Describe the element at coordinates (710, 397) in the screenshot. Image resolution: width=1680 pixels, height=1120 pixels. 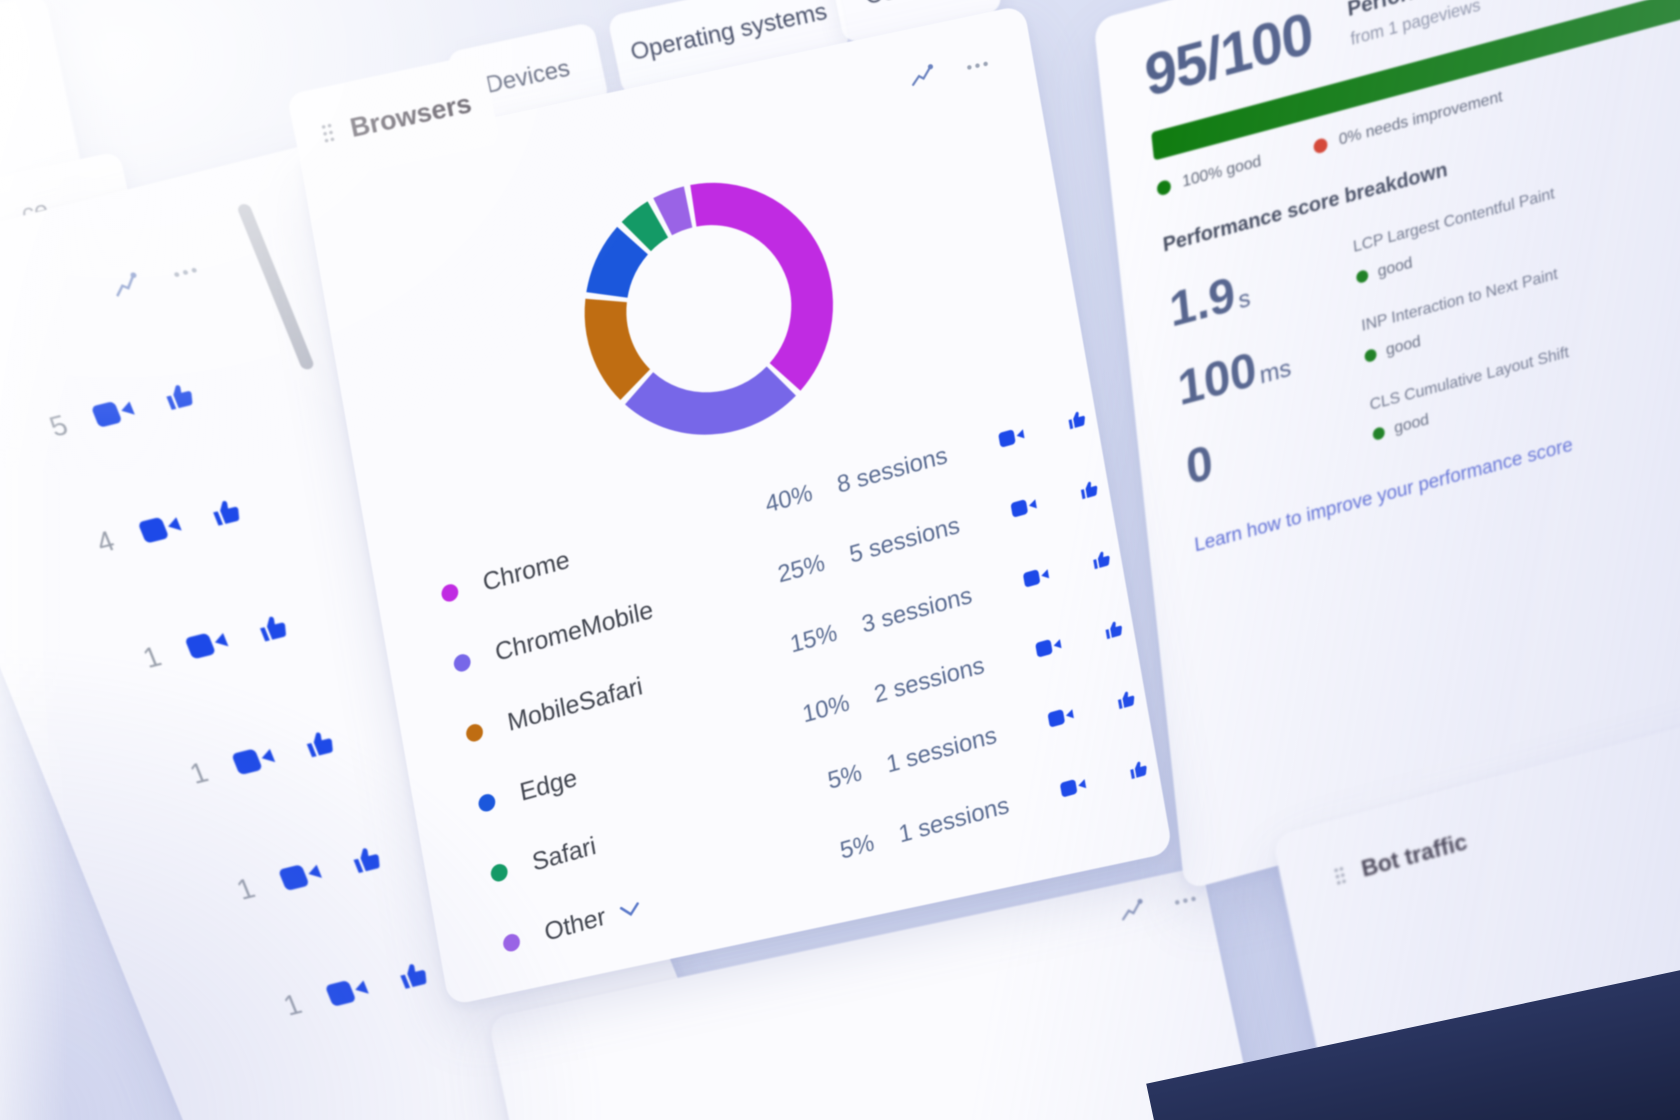
I see `donut-segment-chromemobile` at that location.